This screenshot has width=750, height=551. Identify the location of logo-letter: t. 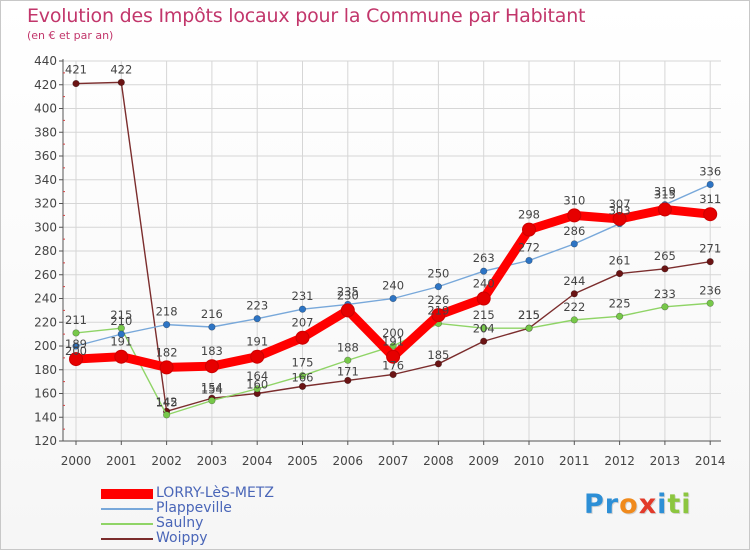
(674, 504).